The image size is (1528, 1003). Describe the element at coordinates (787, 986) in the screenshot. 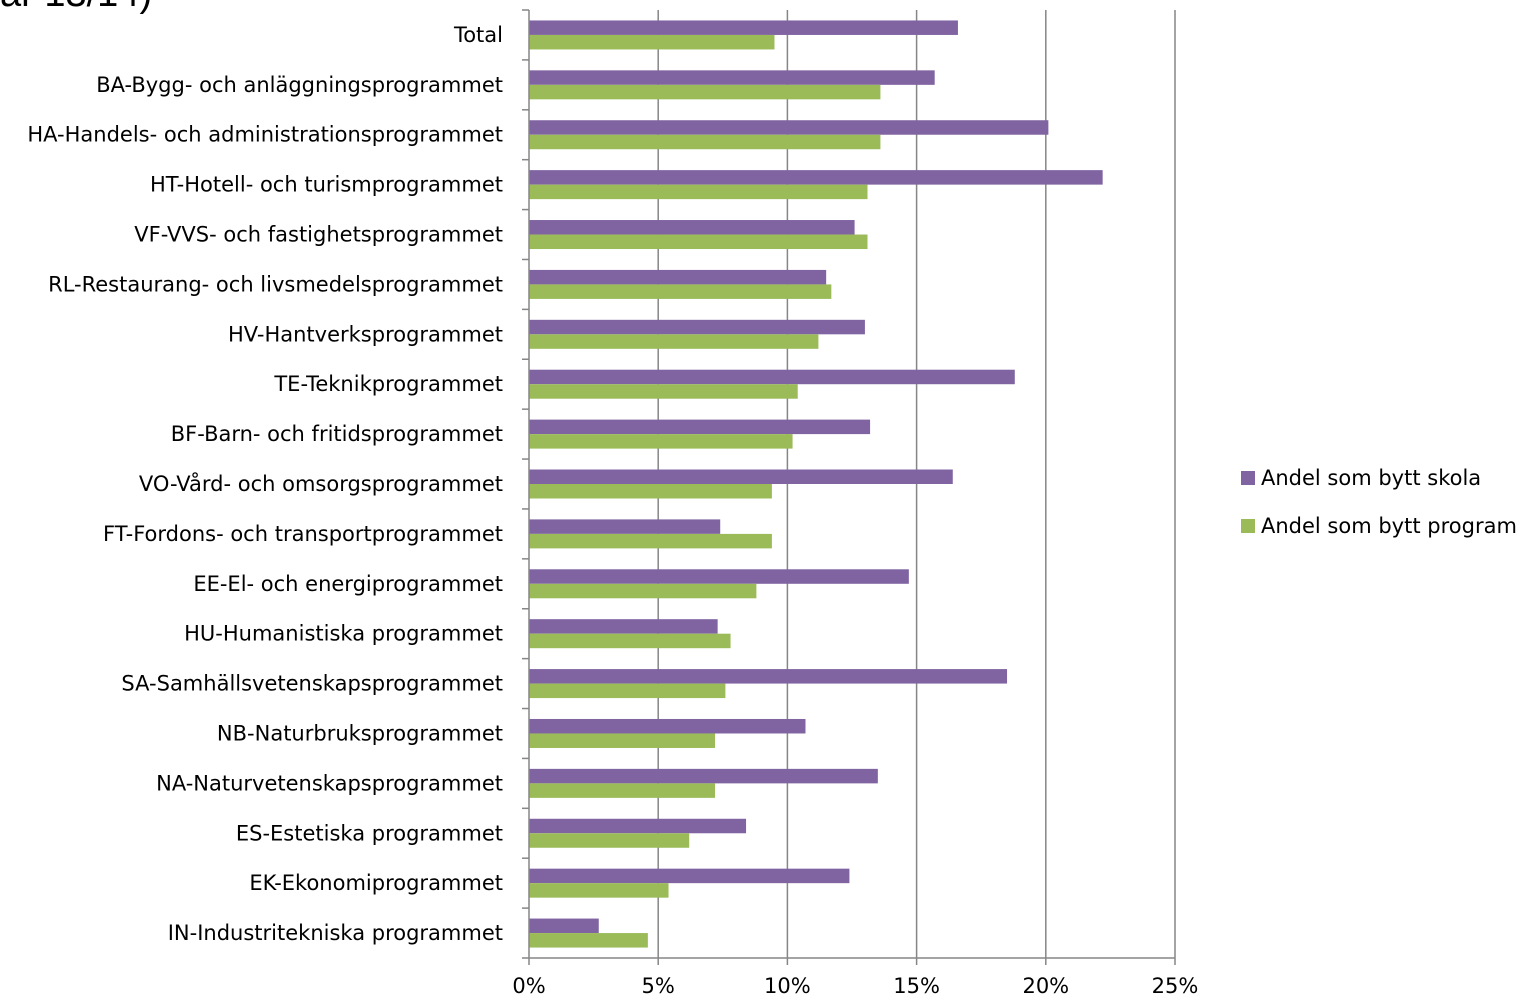

I see `x-tick-label: 10%` at that location.